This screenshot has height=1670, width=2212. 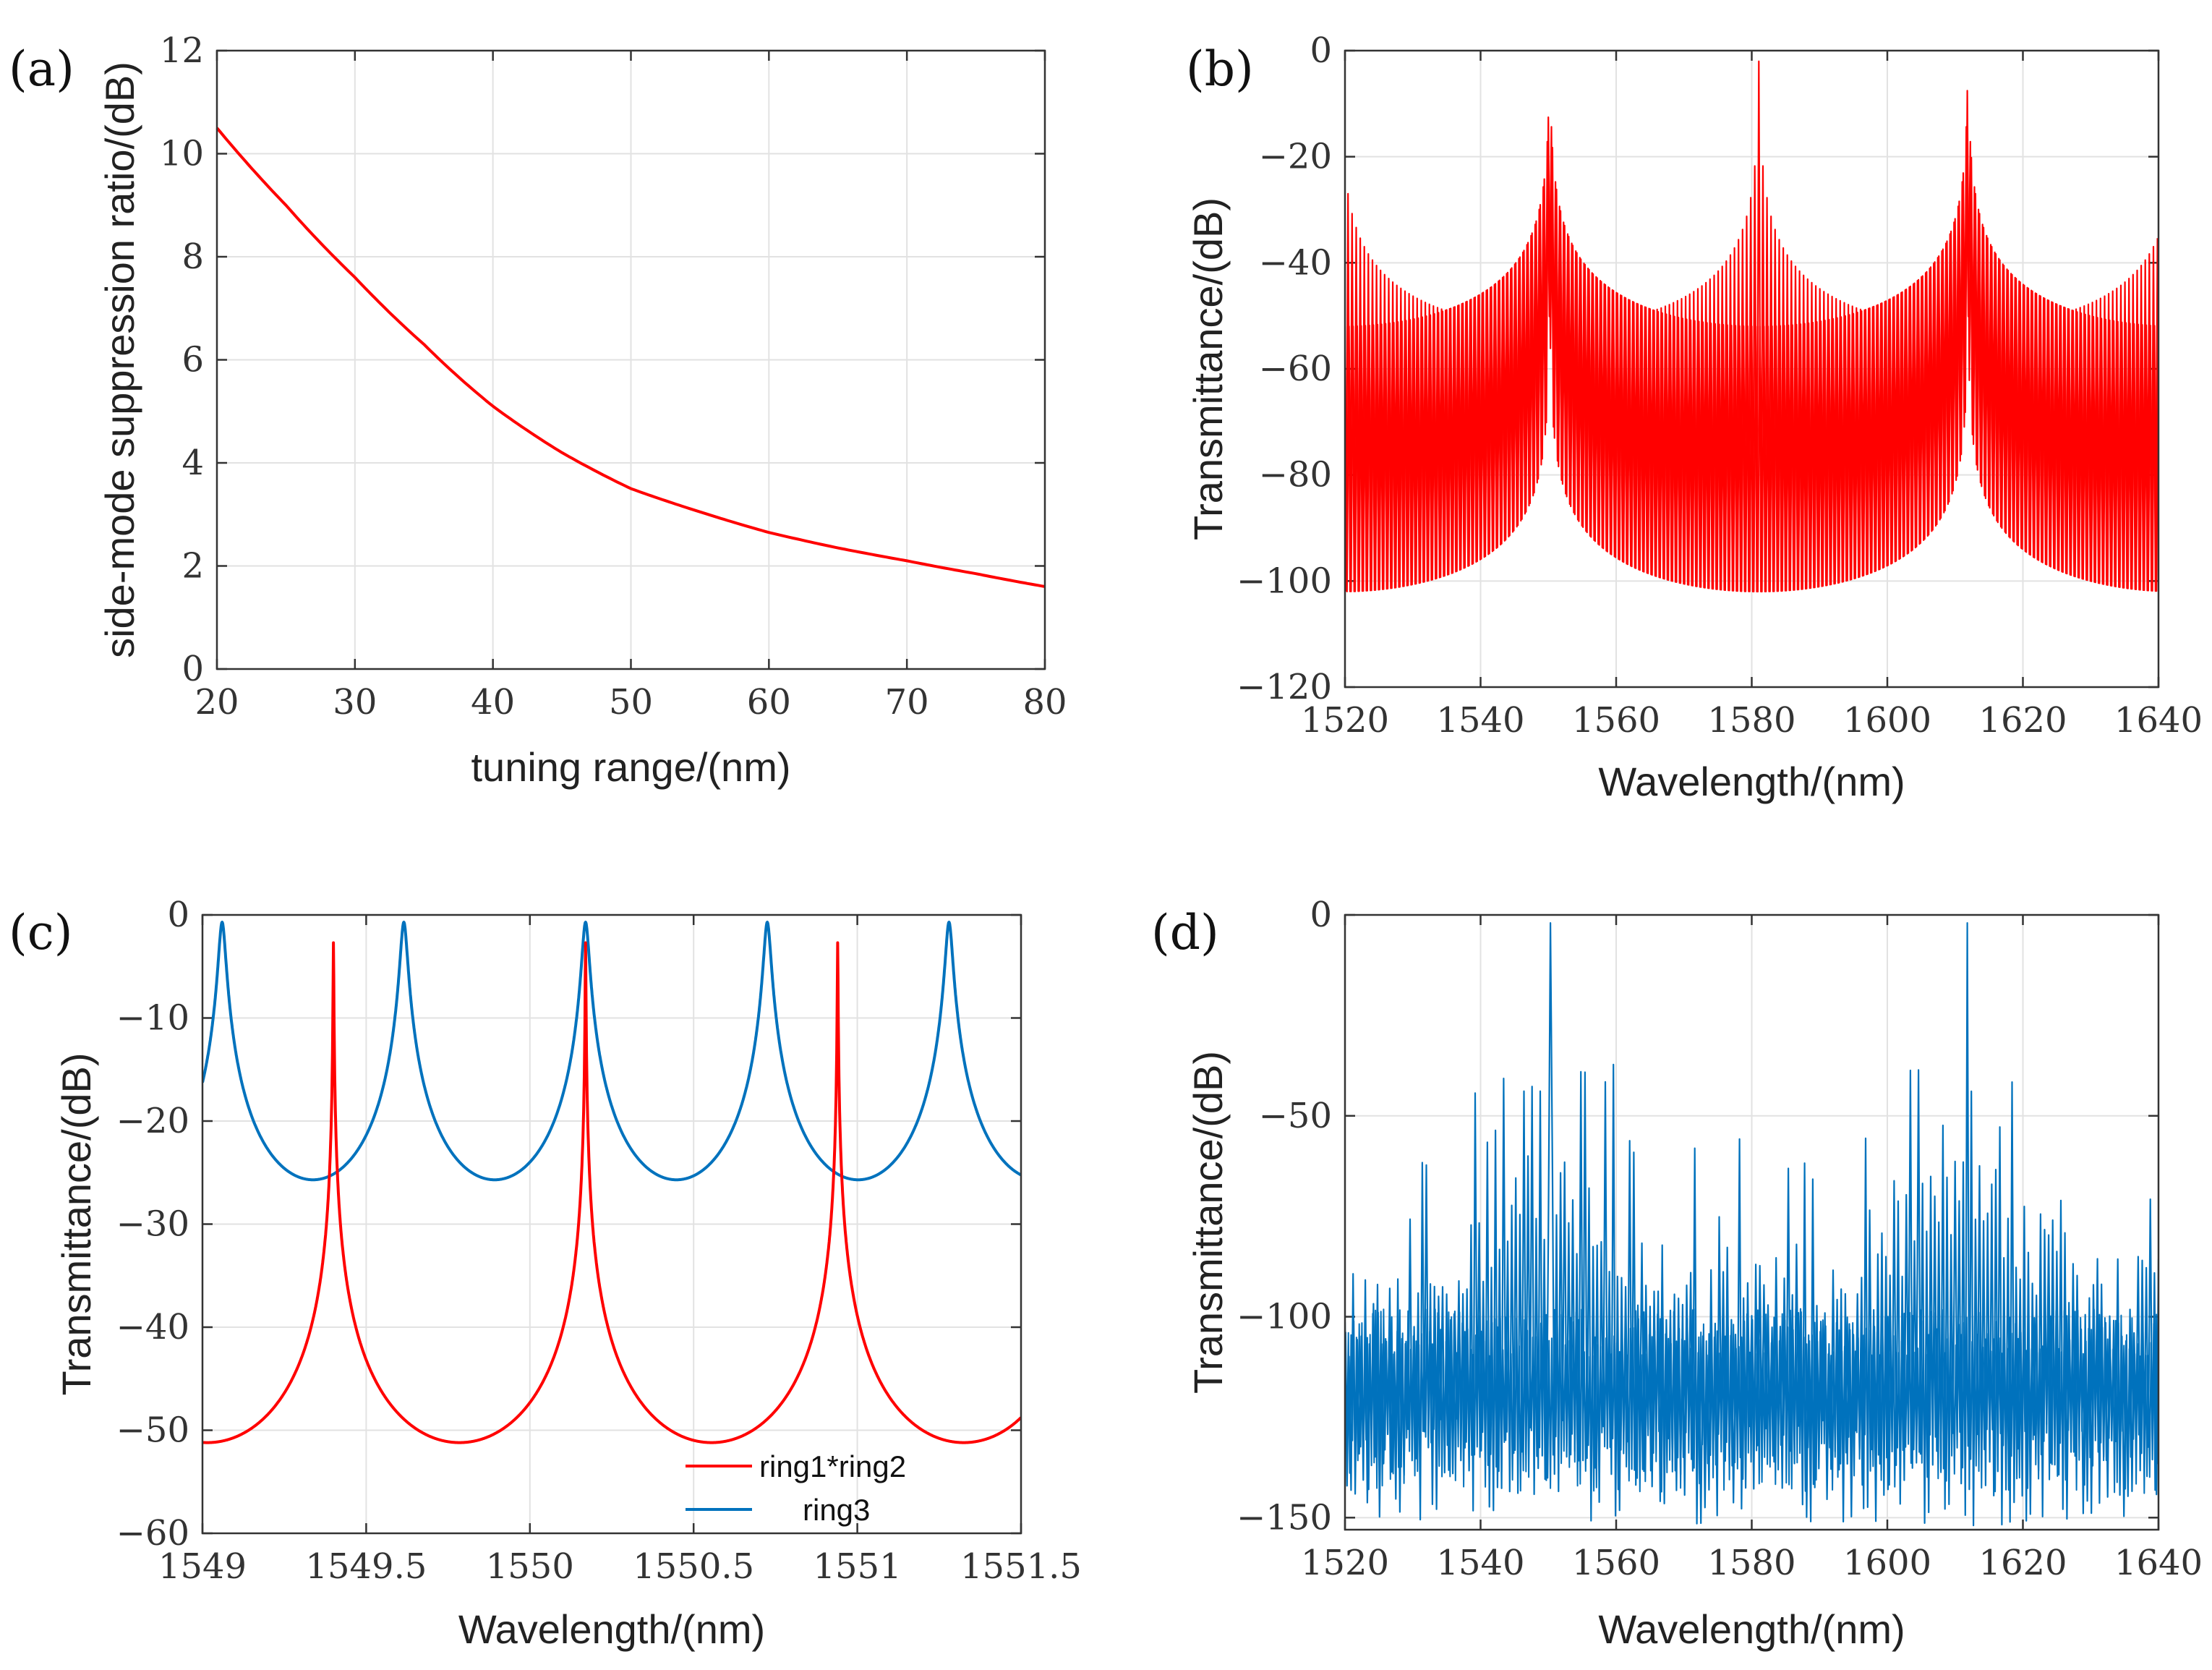 What do you see at coordinates (1751, 1401) in the screenshot?
I see `noise-floor-band` at bounding box center [1751, 1401].